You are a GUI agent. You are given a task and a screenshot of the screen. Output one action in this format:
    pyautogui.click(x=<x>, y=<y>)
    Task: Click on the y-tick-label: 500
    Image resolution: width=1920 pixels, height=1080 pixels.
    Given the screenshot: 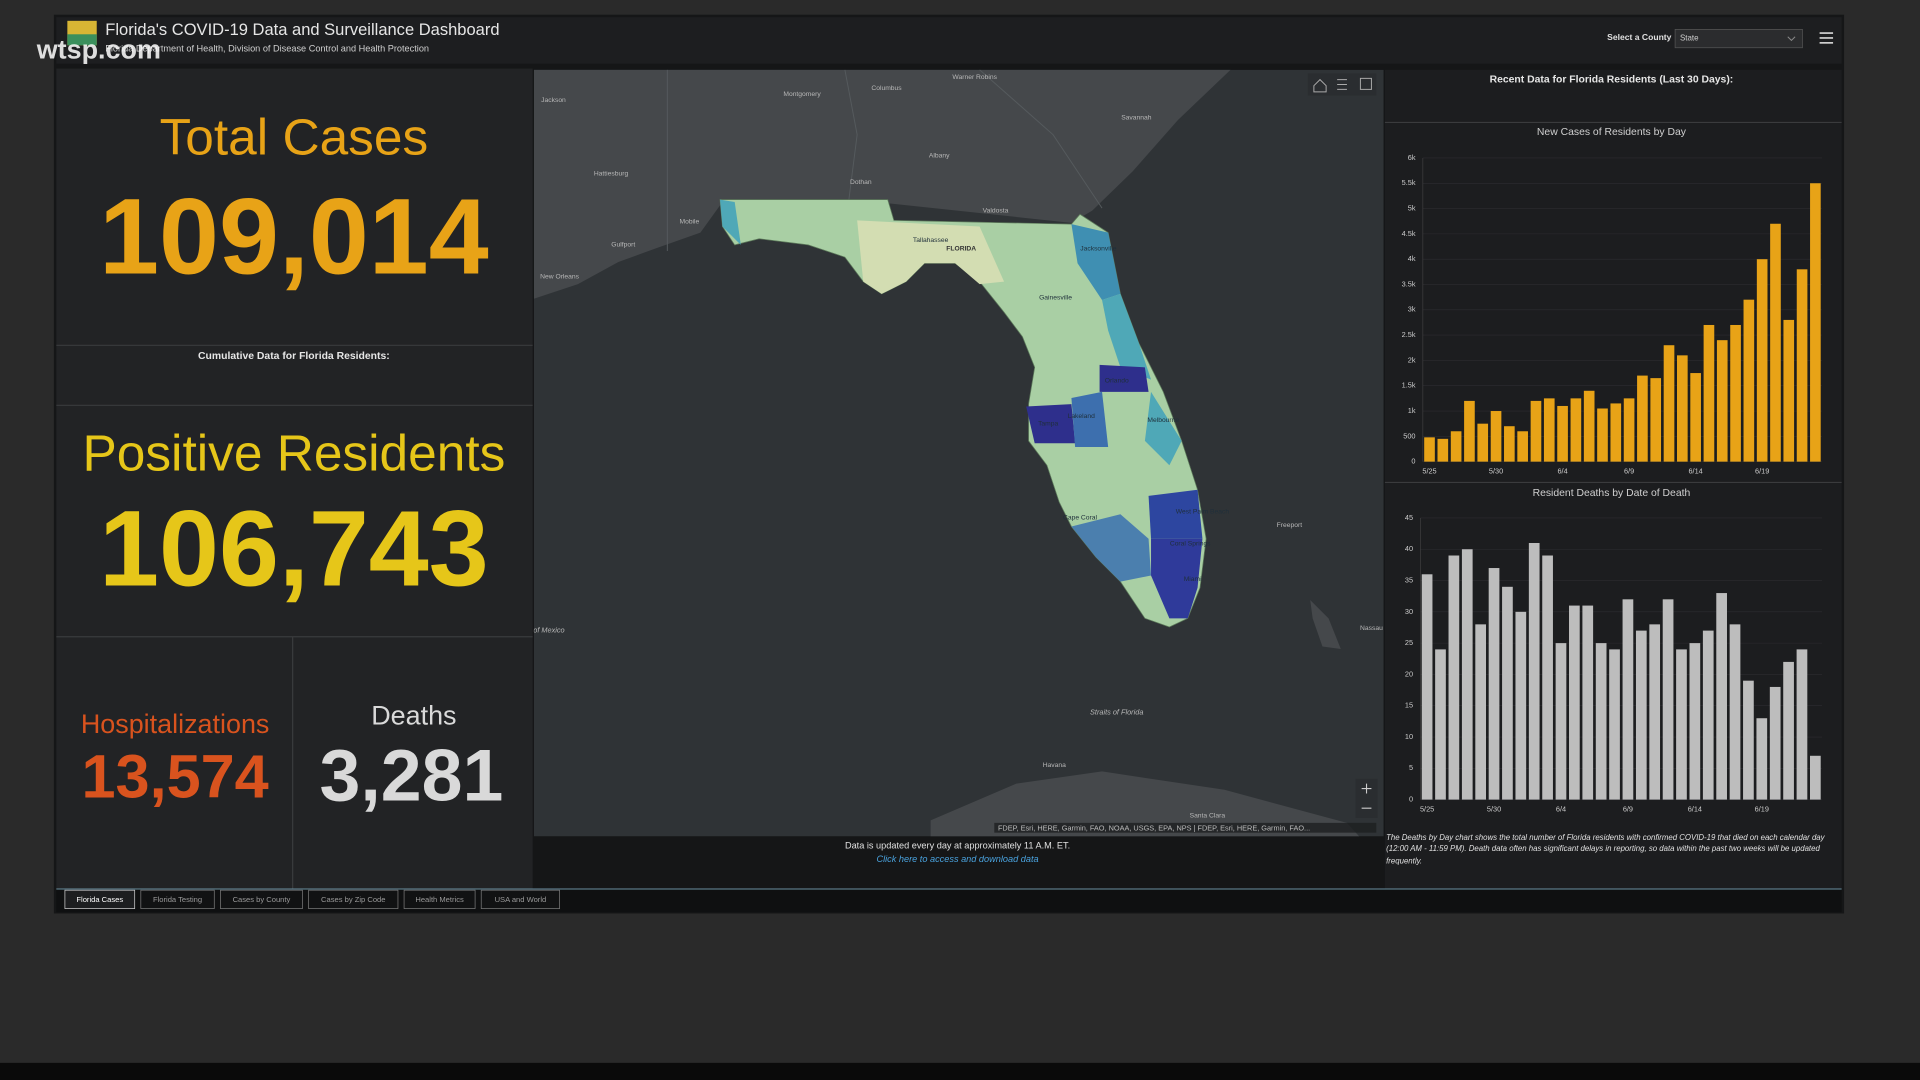 What is the action you would take?
    pyautogui.click(x=1409, y=435)
    